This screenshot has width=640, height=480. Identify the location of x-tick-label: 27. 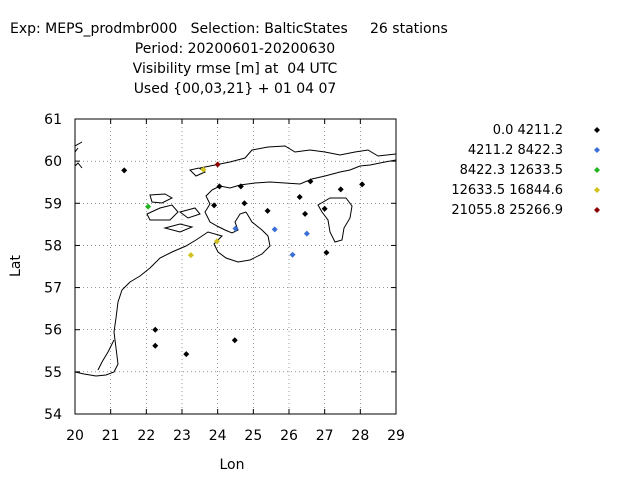
(325, 436).